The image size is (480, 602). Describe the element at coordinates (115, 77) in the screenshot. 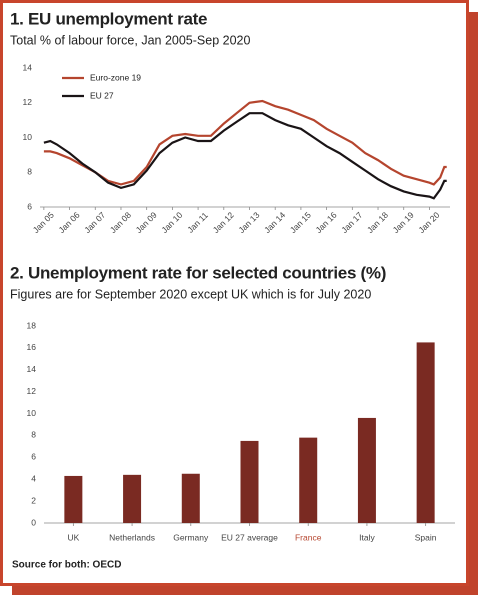

I see `legend-label: Euro-zone 19` at that location.